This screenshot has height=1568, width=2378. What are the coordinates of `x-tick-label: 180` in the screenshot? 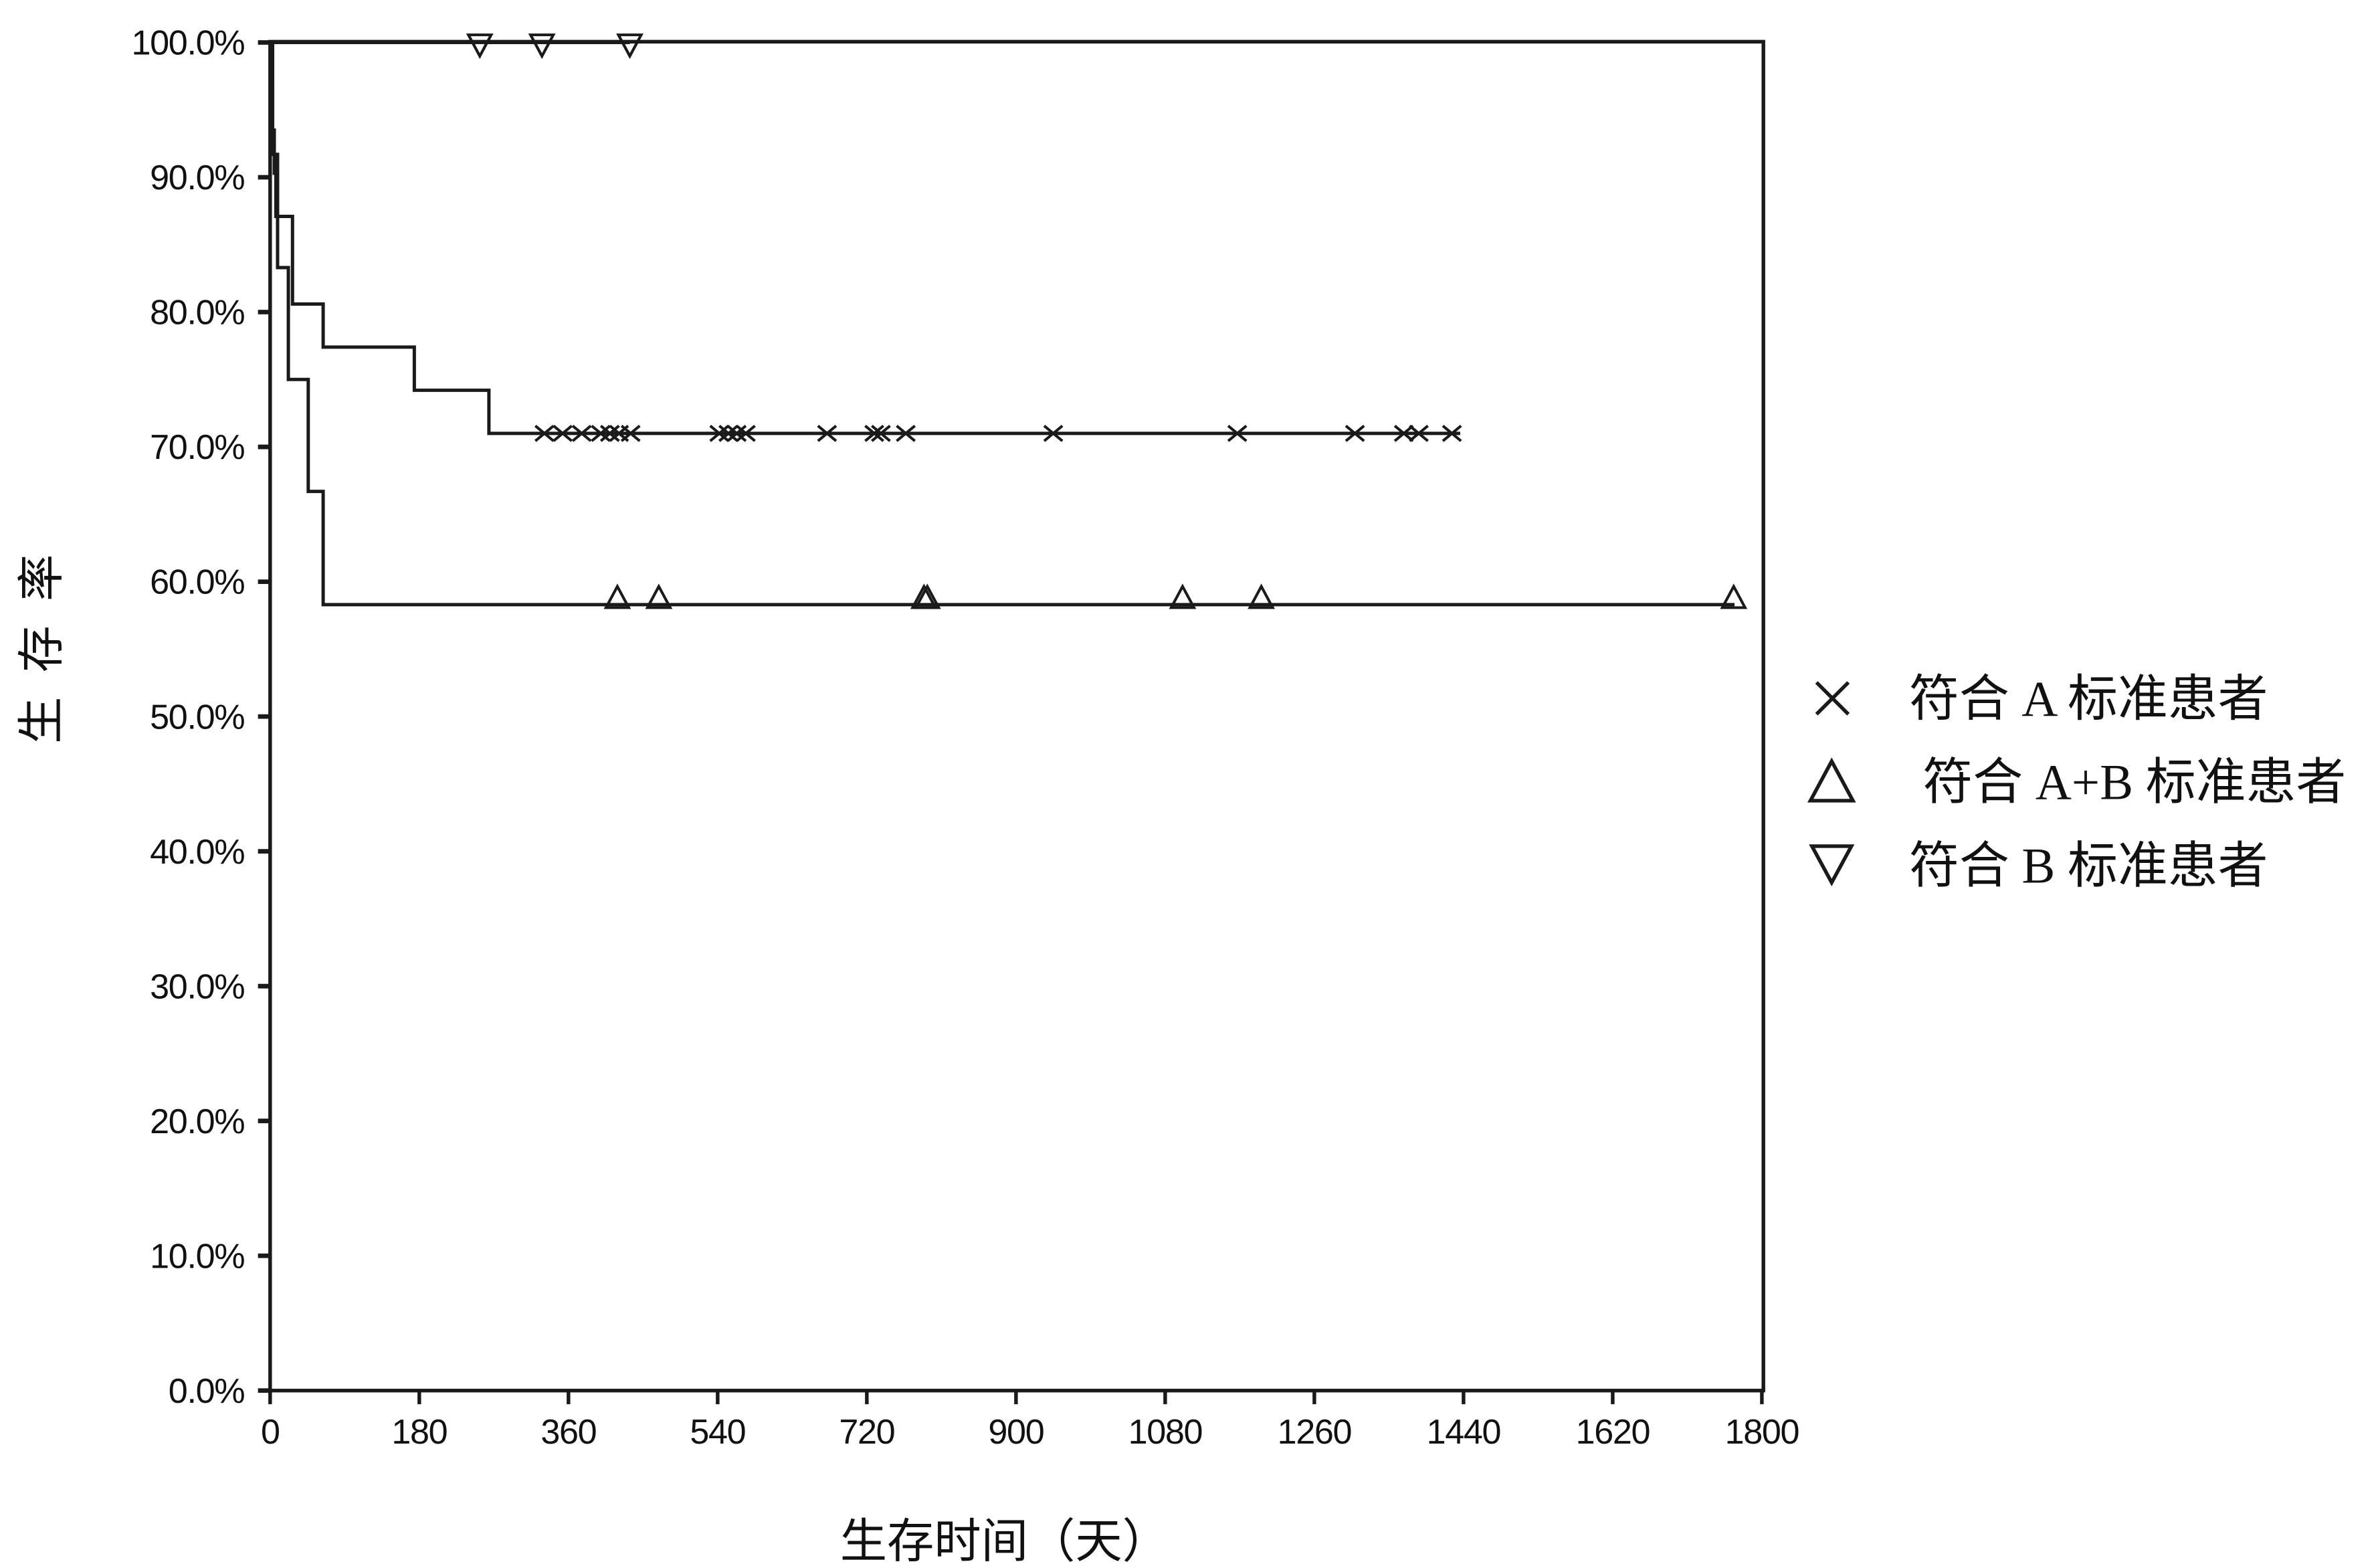 It's located at (419, 1432).